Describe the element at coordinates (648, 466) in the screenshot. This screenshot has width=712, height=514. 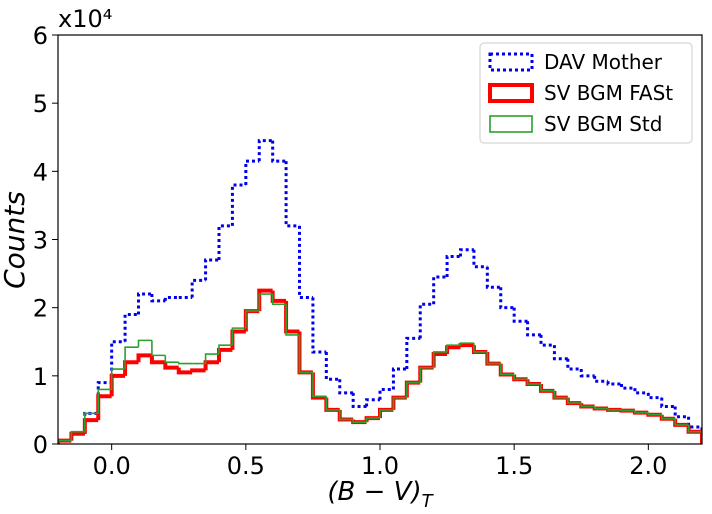
I see `x-tick-label: 2.0` at that location.